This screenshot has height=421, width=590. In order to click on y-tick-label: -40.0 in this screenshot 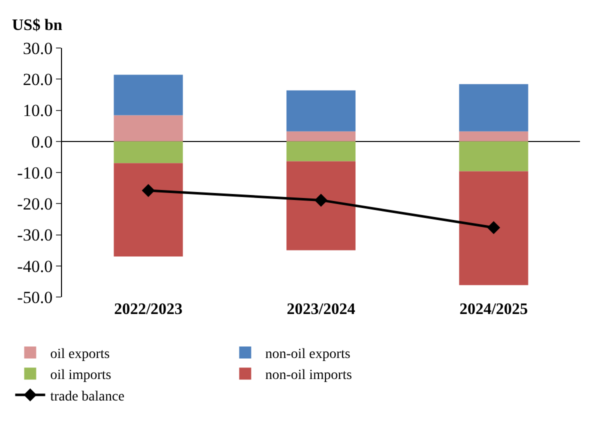, I will do `click(35, 266)`.